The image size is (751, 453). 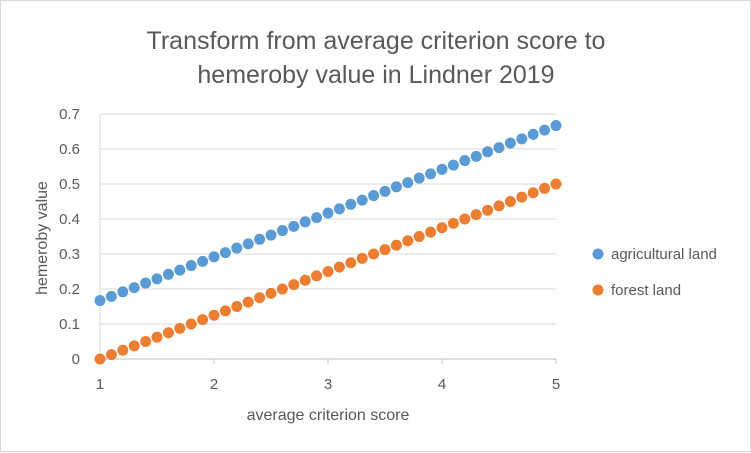 I want to click on y-tick-label: 0, so click(x=76, y=359).